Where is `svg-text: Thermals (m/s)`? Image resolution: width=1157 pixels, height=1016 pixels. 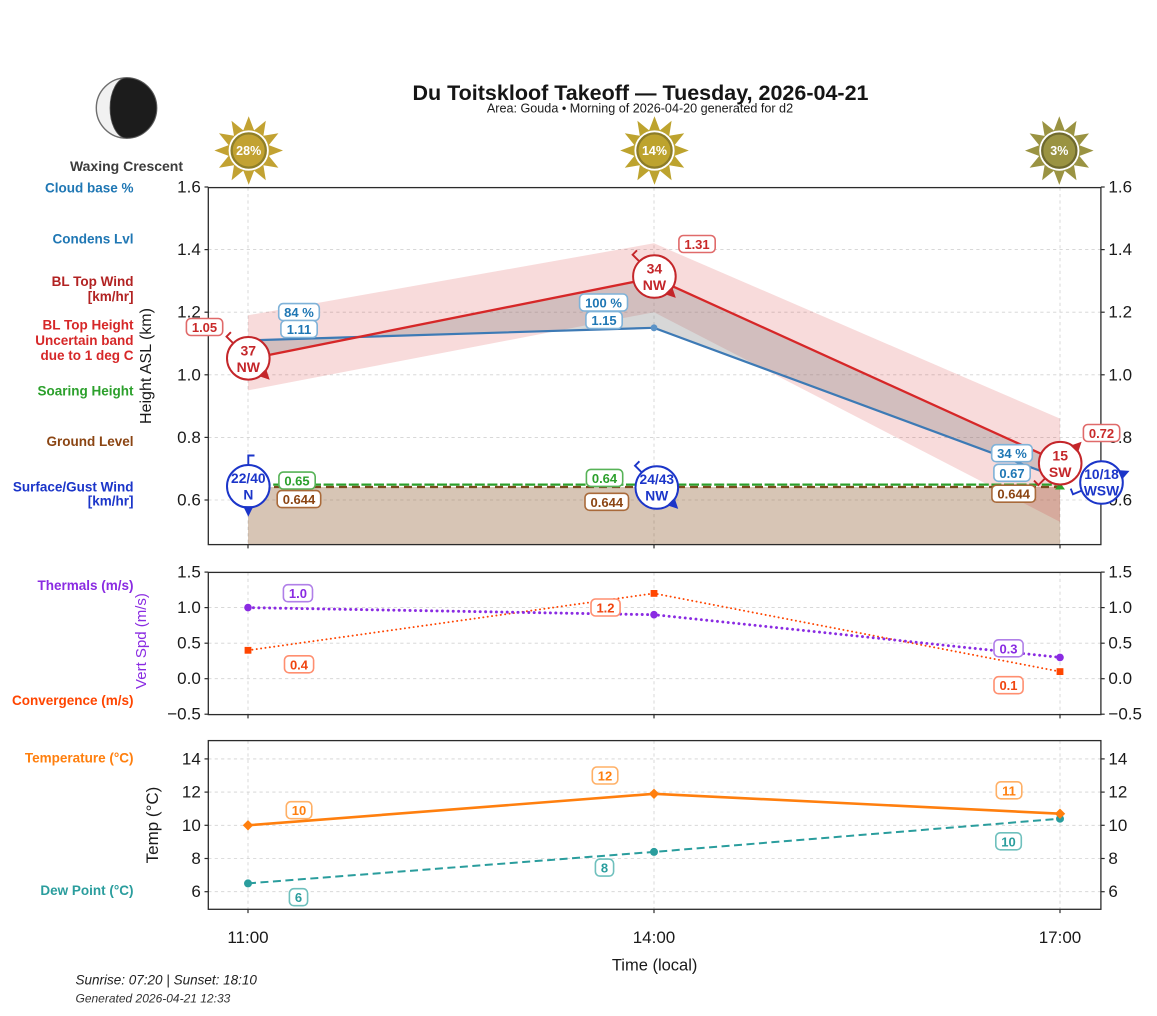
svg-text: Thermals (m/s) is located at coordinates (85, 585).